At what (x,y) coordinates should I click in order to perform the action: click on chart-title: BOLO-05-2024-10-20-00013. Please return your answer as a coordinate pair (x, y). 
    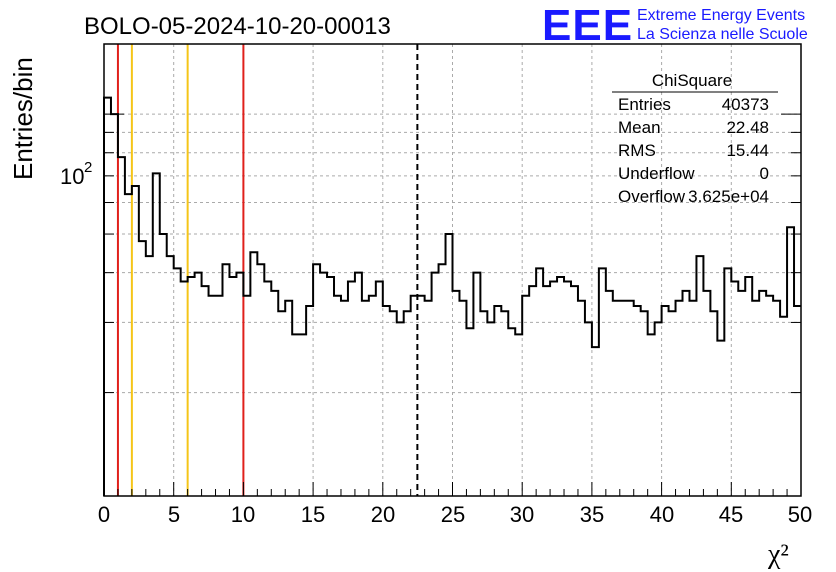
    Looking at the image, I should click on (237, 26).